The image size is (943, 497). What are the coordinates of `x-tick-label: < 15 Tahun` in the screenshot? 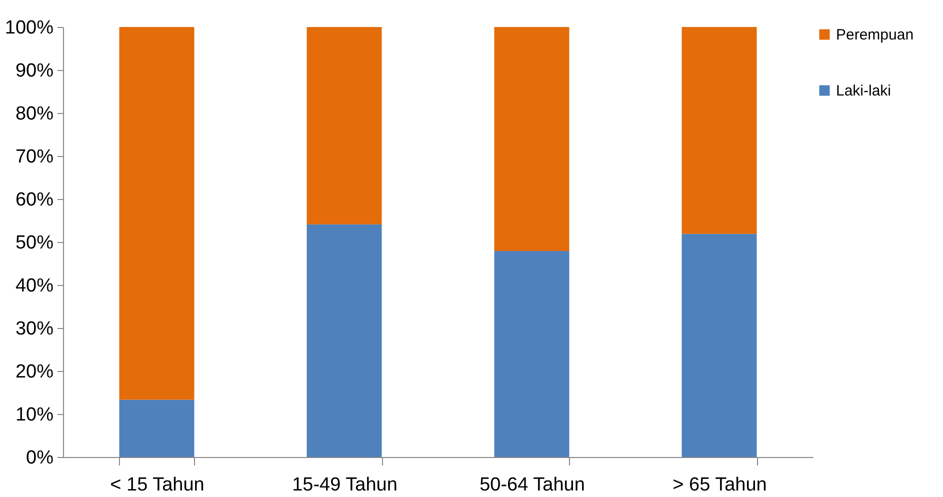 It's located at (157, 485).